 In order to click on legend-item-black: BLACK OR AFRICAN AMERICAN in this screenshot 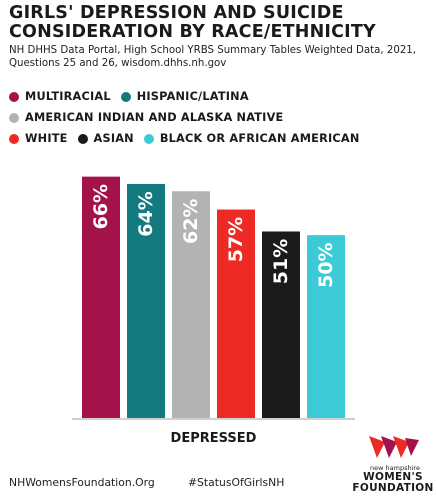, I will do `click(251, 138)`.